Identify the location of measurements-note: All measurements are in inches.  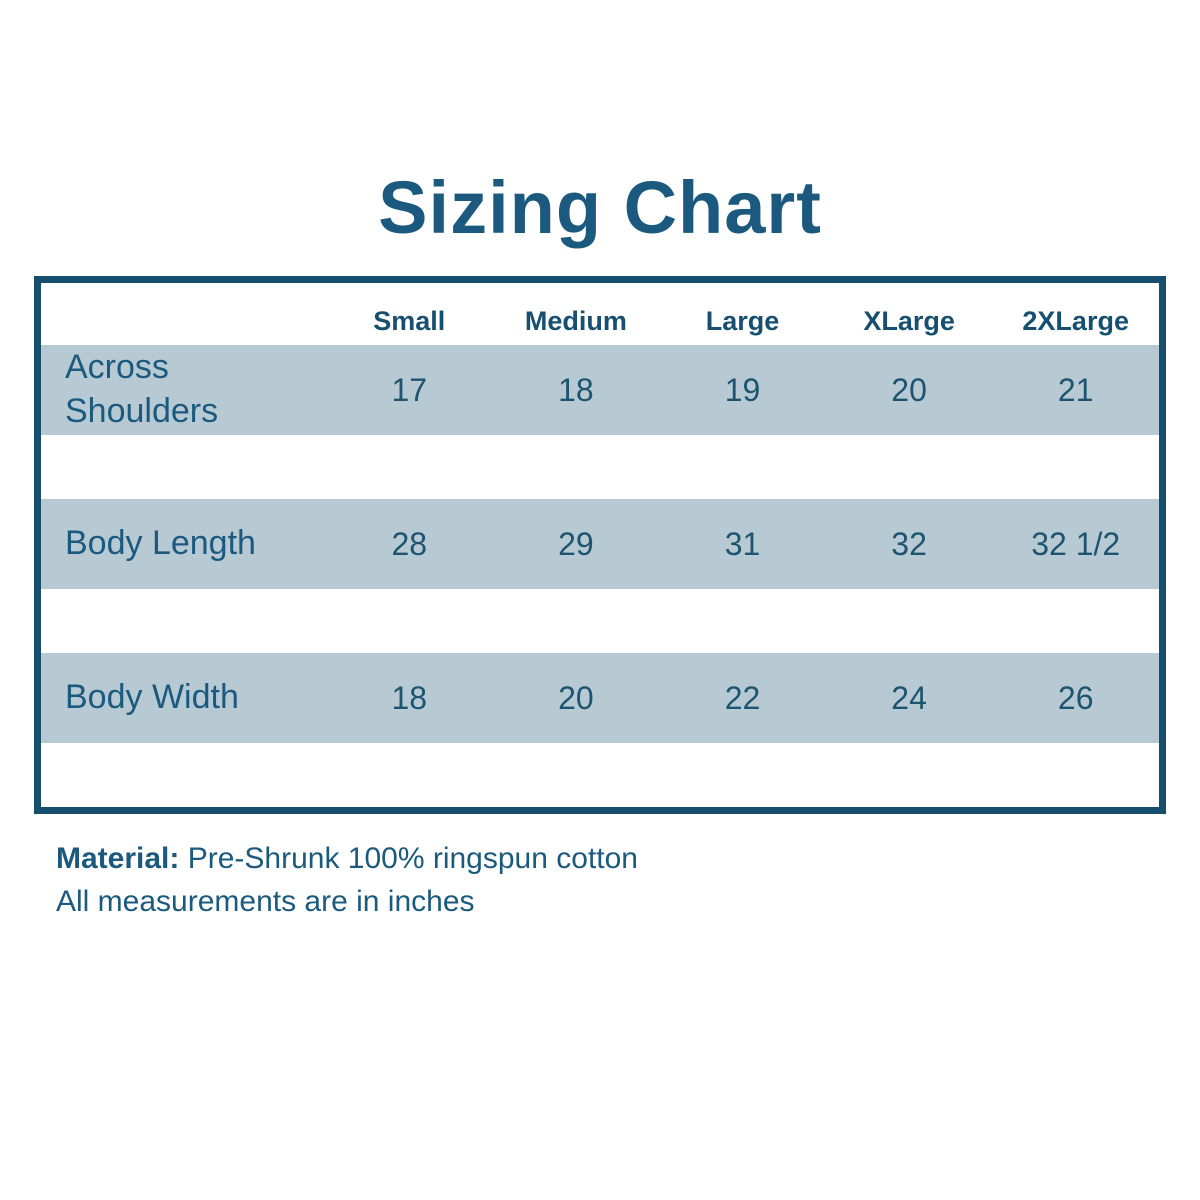
(265, 901).